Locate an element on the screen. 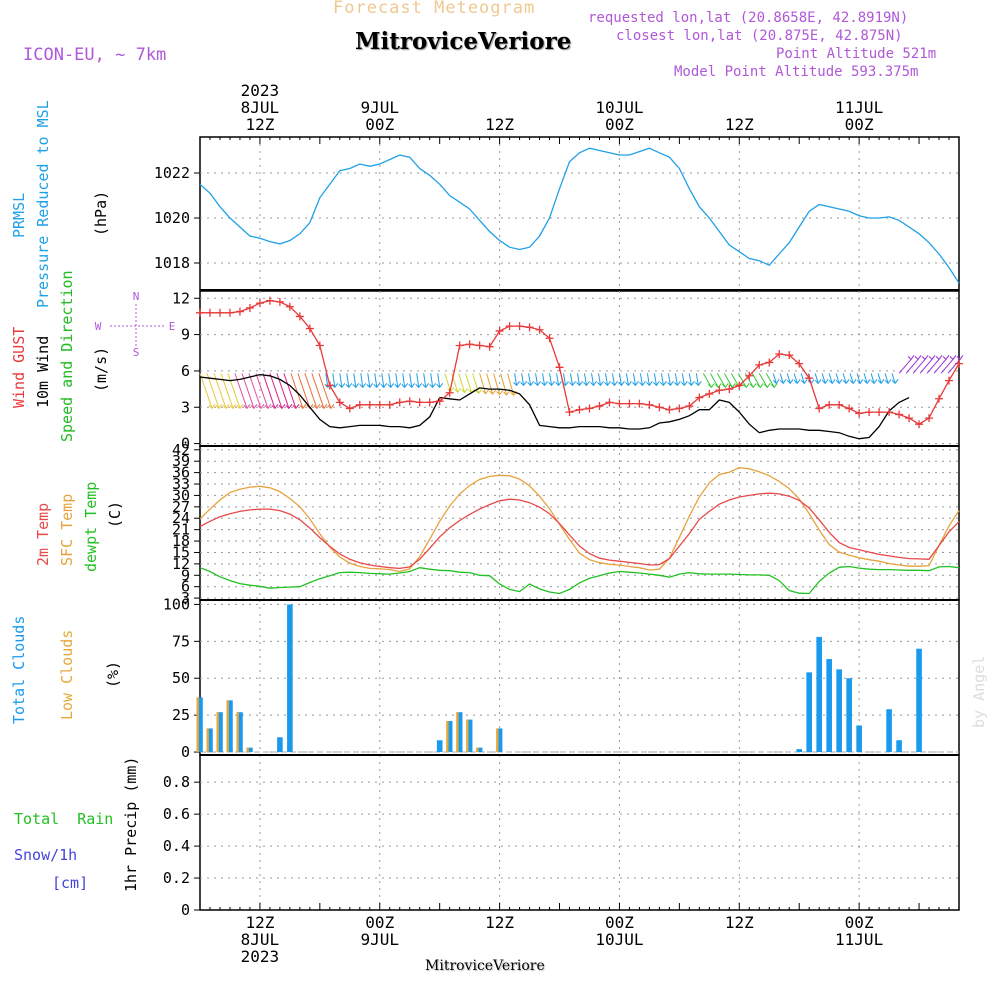  low-cloud-bar is located at coordinates (227, 726).